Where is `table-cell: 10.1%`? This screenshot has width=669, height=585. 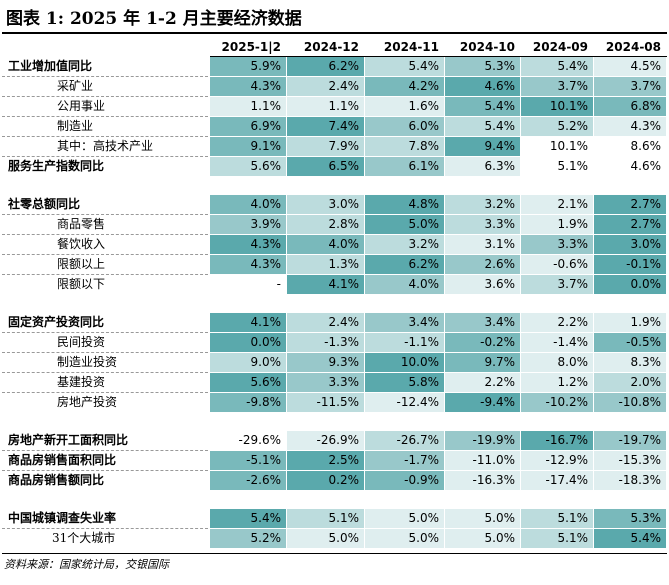
table-cell: 10.1% is located at coordinates (557, 146).